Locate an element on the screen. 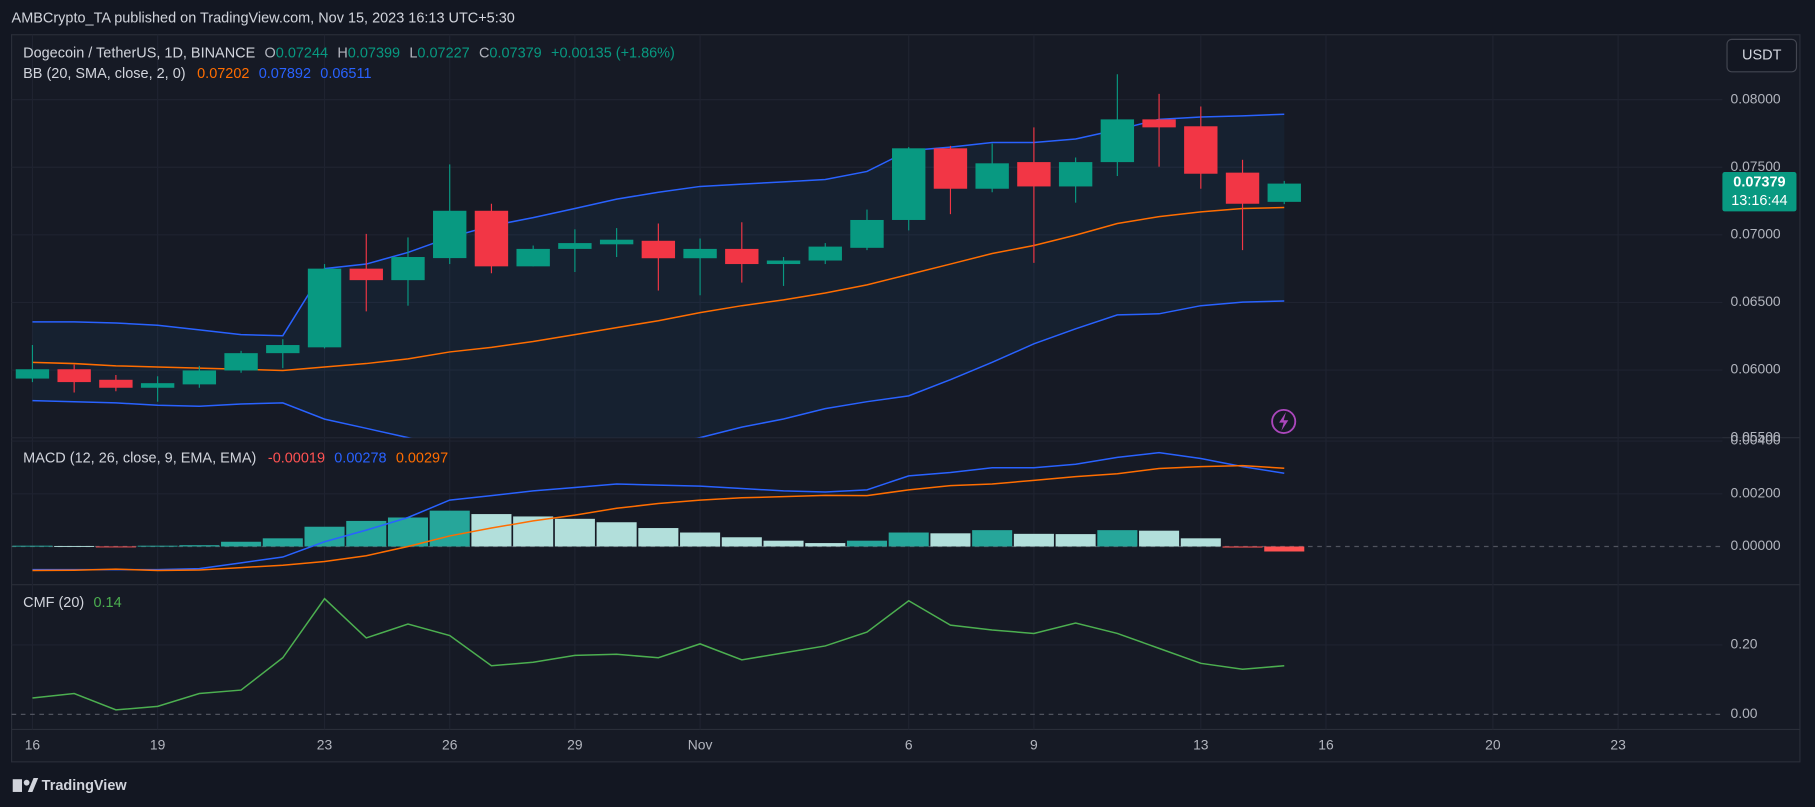 Image resolution: width=1815 pixels, height=807 pixels. y-tick-label: 0.06000 is located at coordinates (1756, 369).